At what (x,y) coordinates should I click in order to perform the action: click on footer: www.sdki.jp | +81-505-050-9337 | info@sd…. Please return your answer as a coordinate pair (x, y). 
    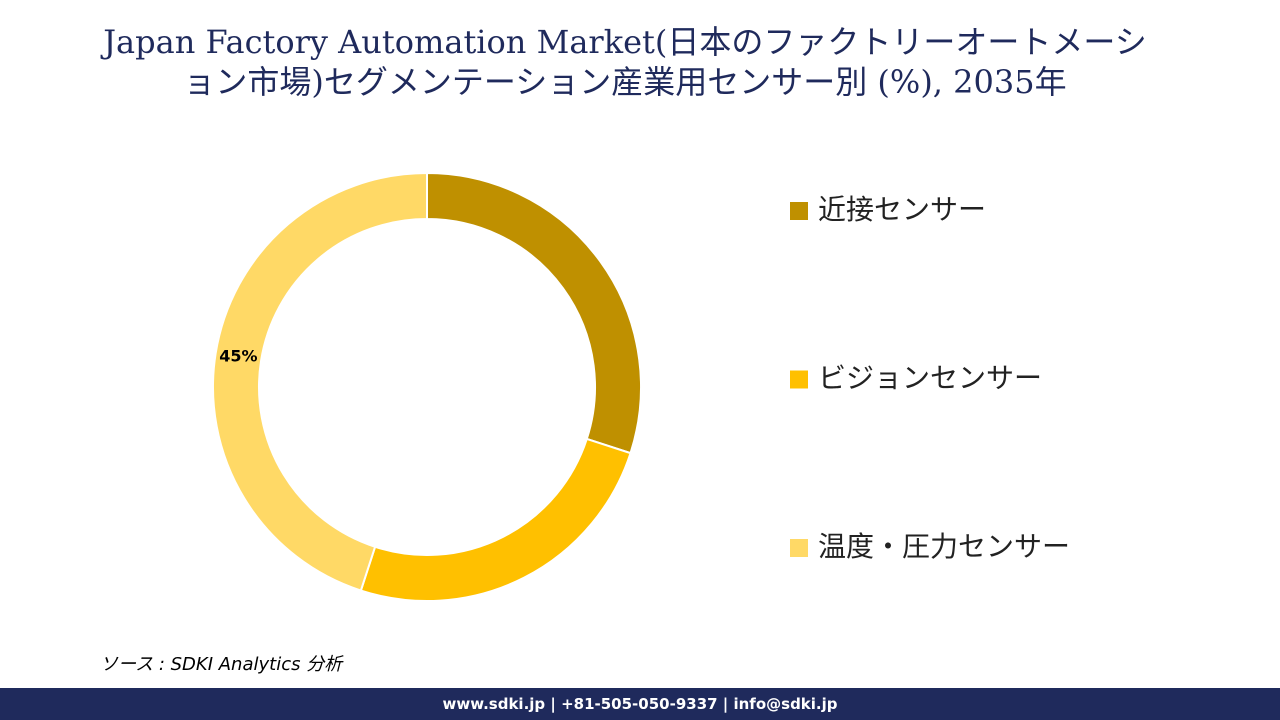
    Looking at the image, I should click on (640, 704).